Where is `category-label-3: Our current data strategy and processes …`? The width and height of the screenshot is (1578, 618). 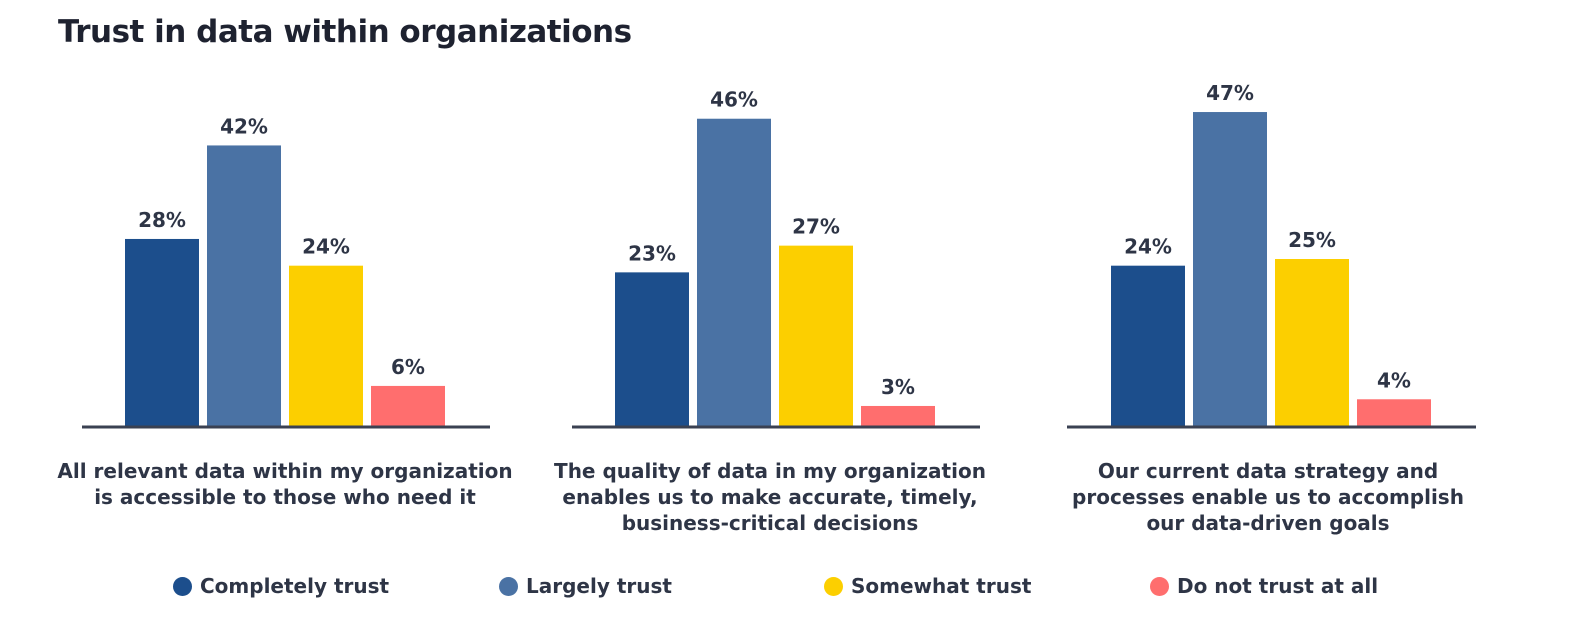 category-label-3: Our current data strategy and processes … is located at coordinates (1268, 497).